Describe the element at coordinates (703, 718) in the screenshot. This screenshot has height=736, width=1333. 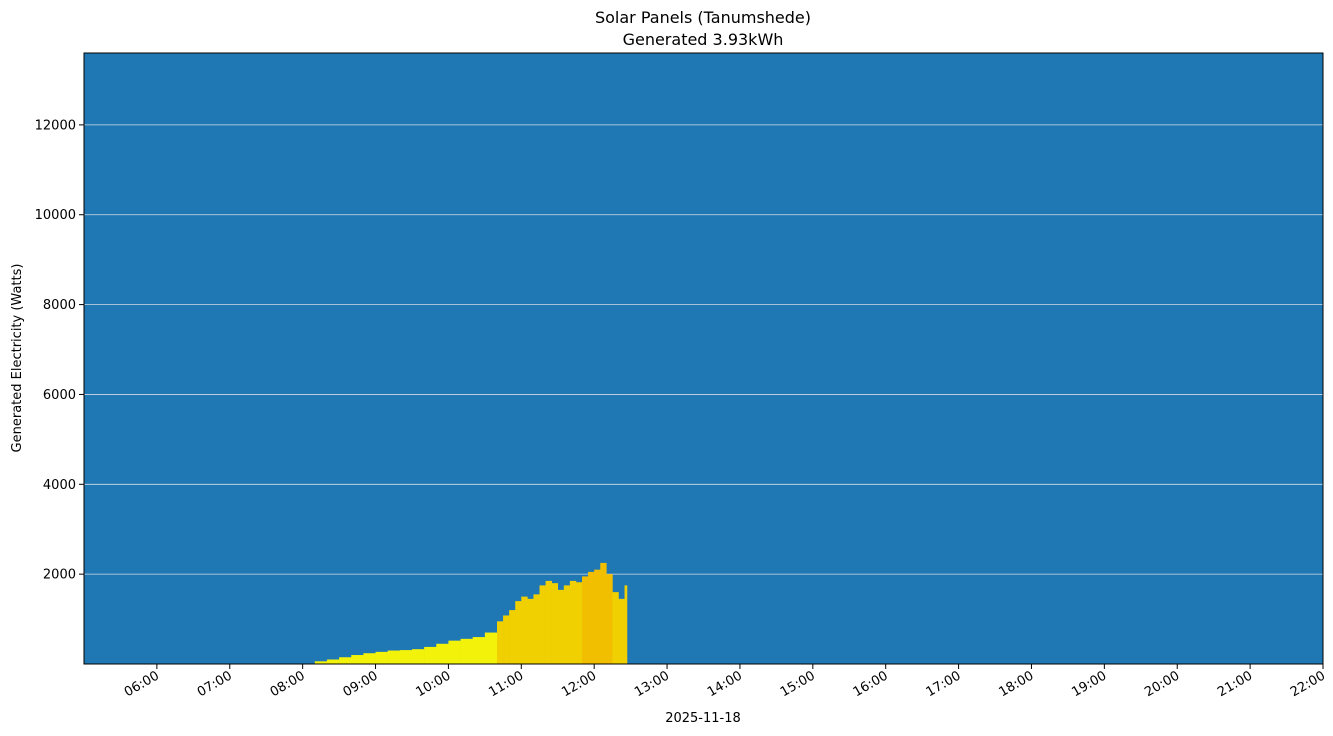
I see `x-axis-label: 2025-11-18` at that location.